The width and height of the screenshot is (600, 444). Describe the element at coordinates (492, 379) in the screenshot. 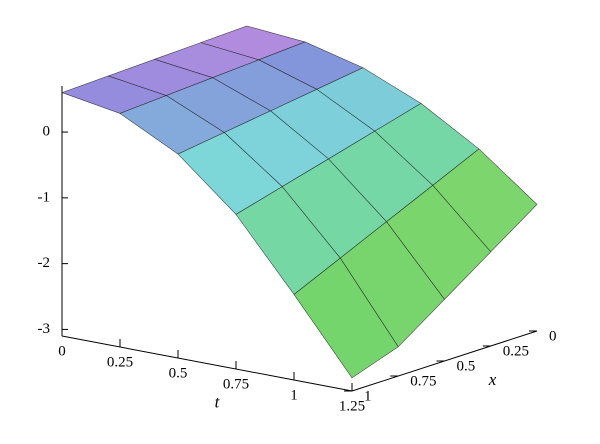

I see `axis-label: x` at that location.